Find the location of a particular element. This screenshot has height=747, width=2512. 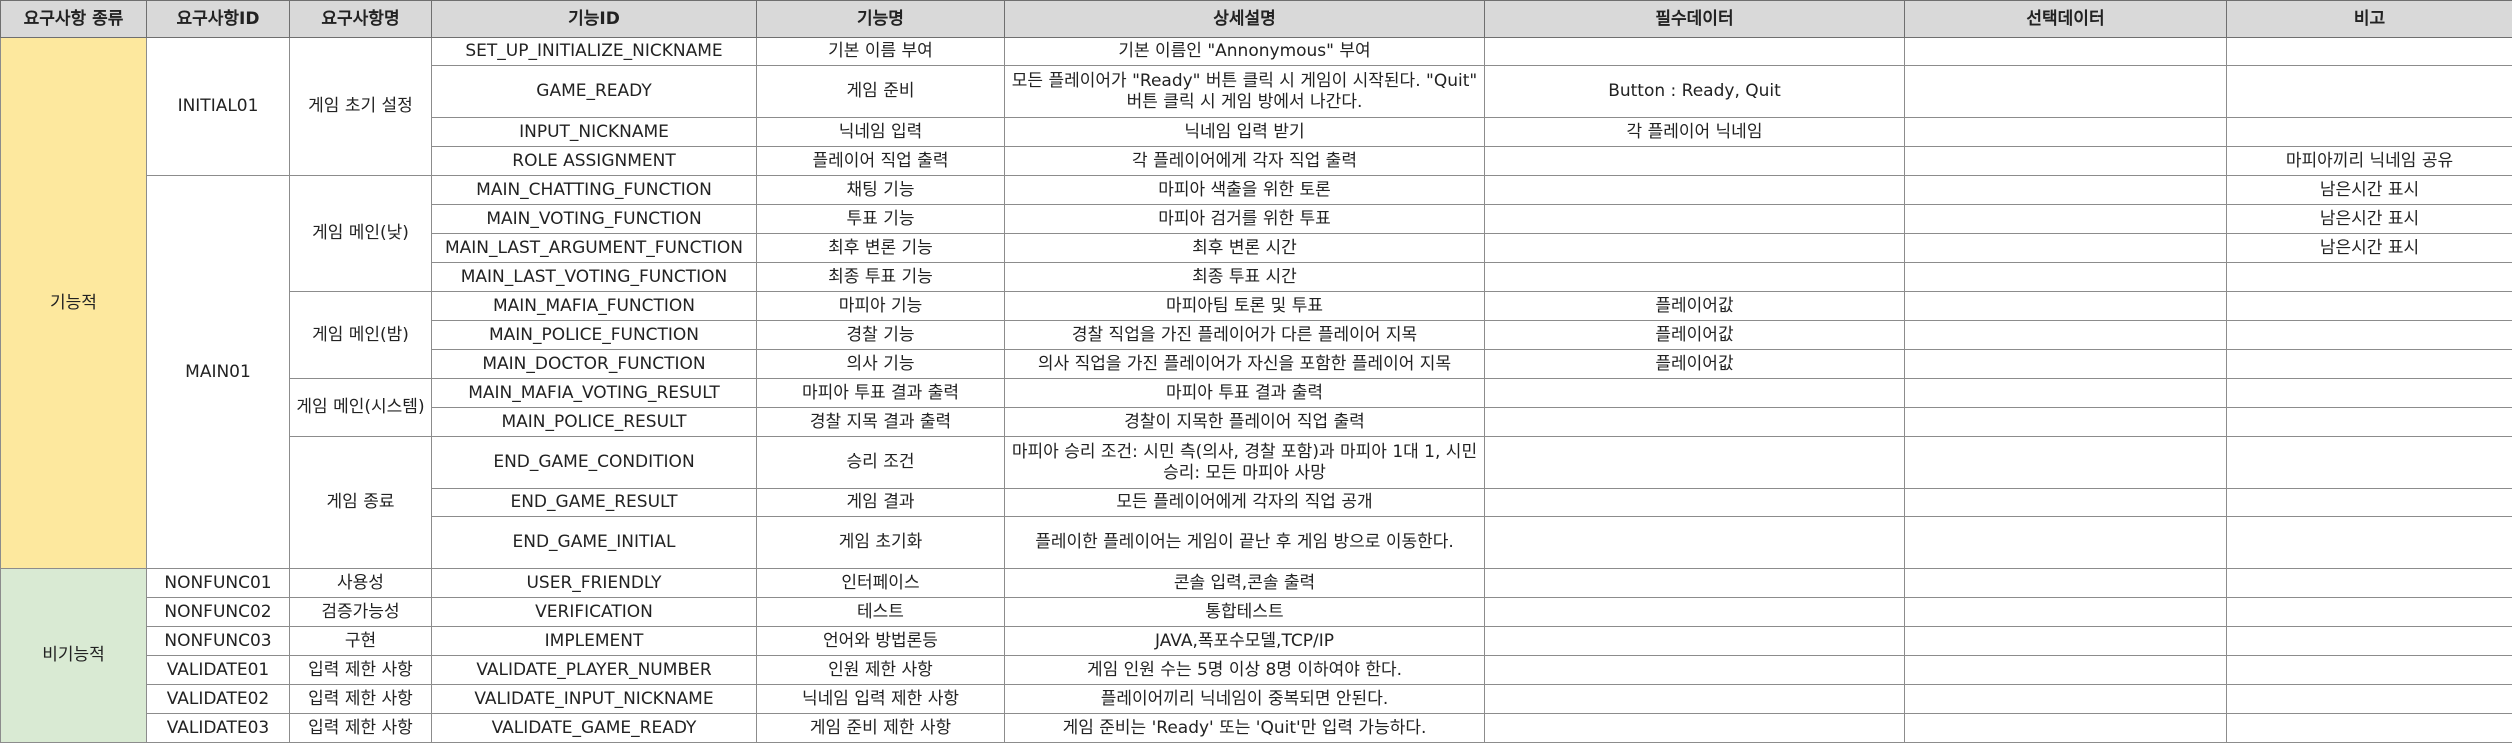

function-id-cell: VALIDATE_GAME_READY is located at coordinates (594, 728).